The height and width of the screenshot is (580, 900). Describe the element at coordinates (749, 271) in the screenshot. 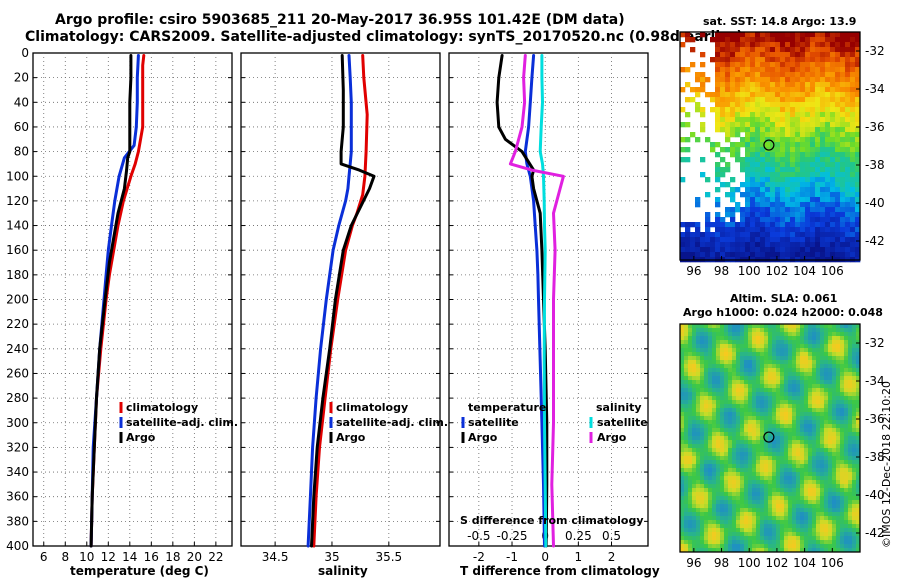

I see `sst-map-xtick-label: 100` at that location.